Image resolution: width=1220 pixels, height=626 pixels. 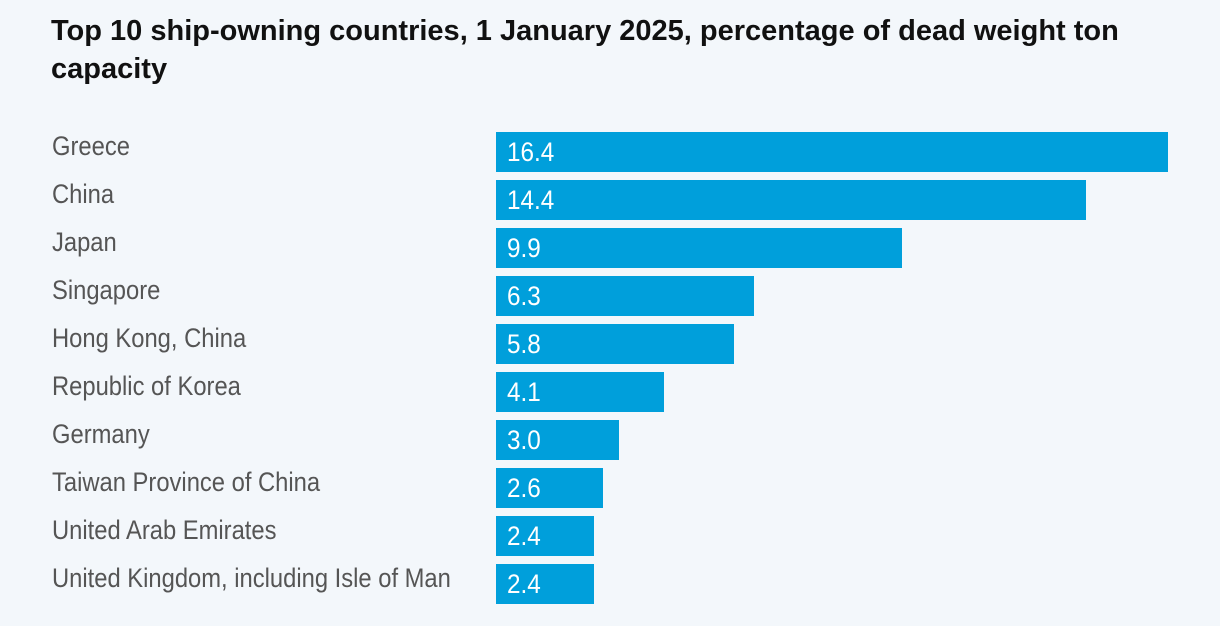 What do you see at coordinates (186, 482) in the screenshot?
I see `category-label: Taiwan Province of China` at bounding box center [186, 482].